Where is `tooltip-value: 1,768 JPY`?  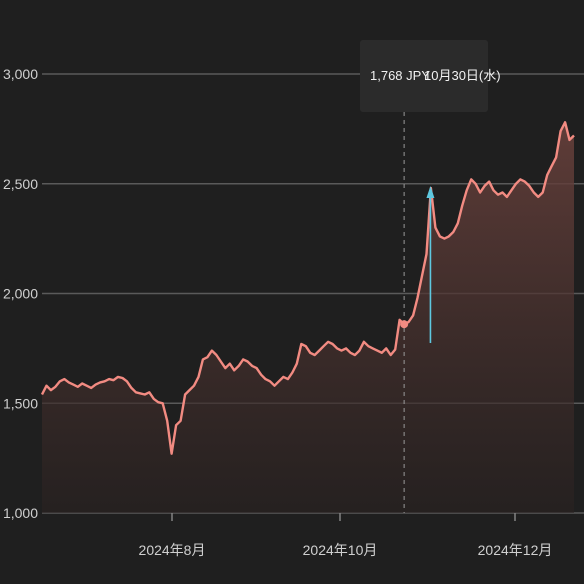
tooltip-value: 1,768 JPY is located at coordinates (400, 75).